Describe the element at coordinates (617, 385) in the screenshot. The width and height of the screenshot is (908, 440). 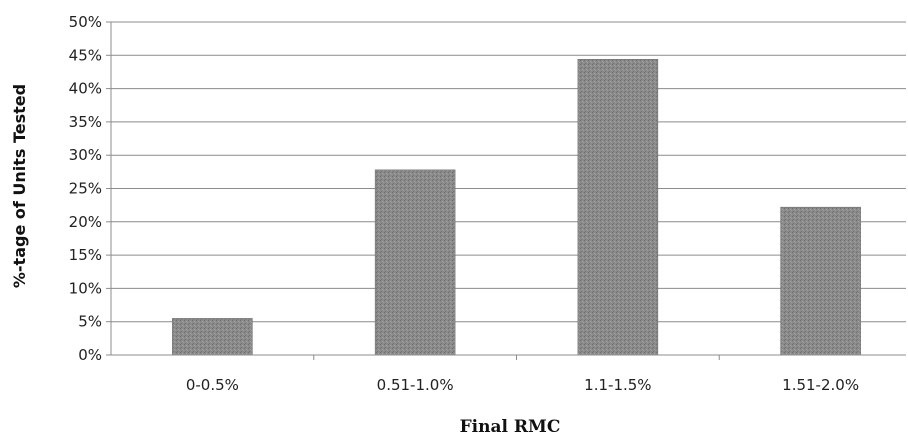
I see `x-tick-label: 1.1-1.5%` at that location.